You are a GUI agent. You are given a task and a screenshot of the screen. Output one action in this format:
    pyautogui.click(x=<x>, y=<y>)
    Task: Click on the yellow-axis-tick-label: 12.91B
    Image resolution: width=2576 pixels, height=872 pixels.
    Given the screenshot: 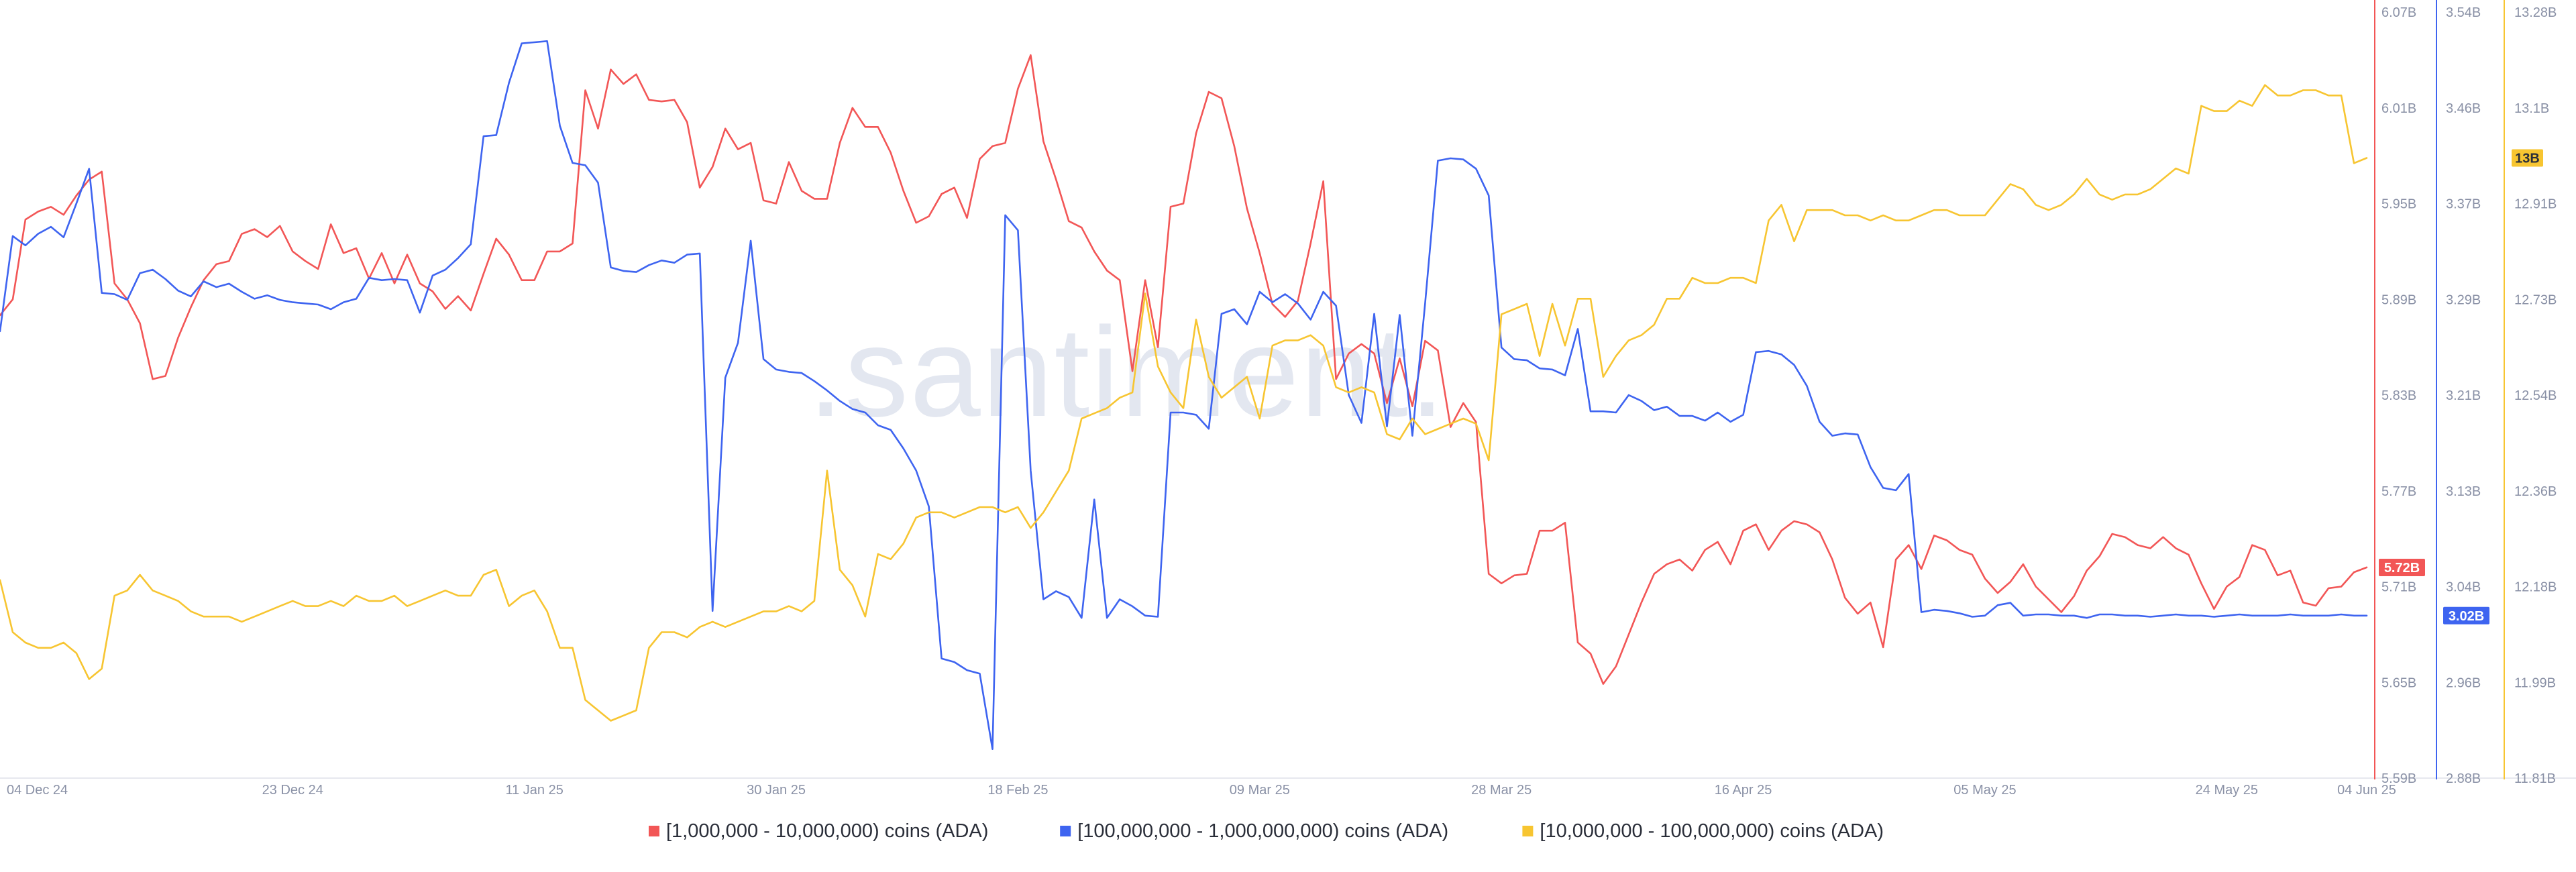 What is the action you would take?
    pyautogui.click(x=2535, y=205)
    